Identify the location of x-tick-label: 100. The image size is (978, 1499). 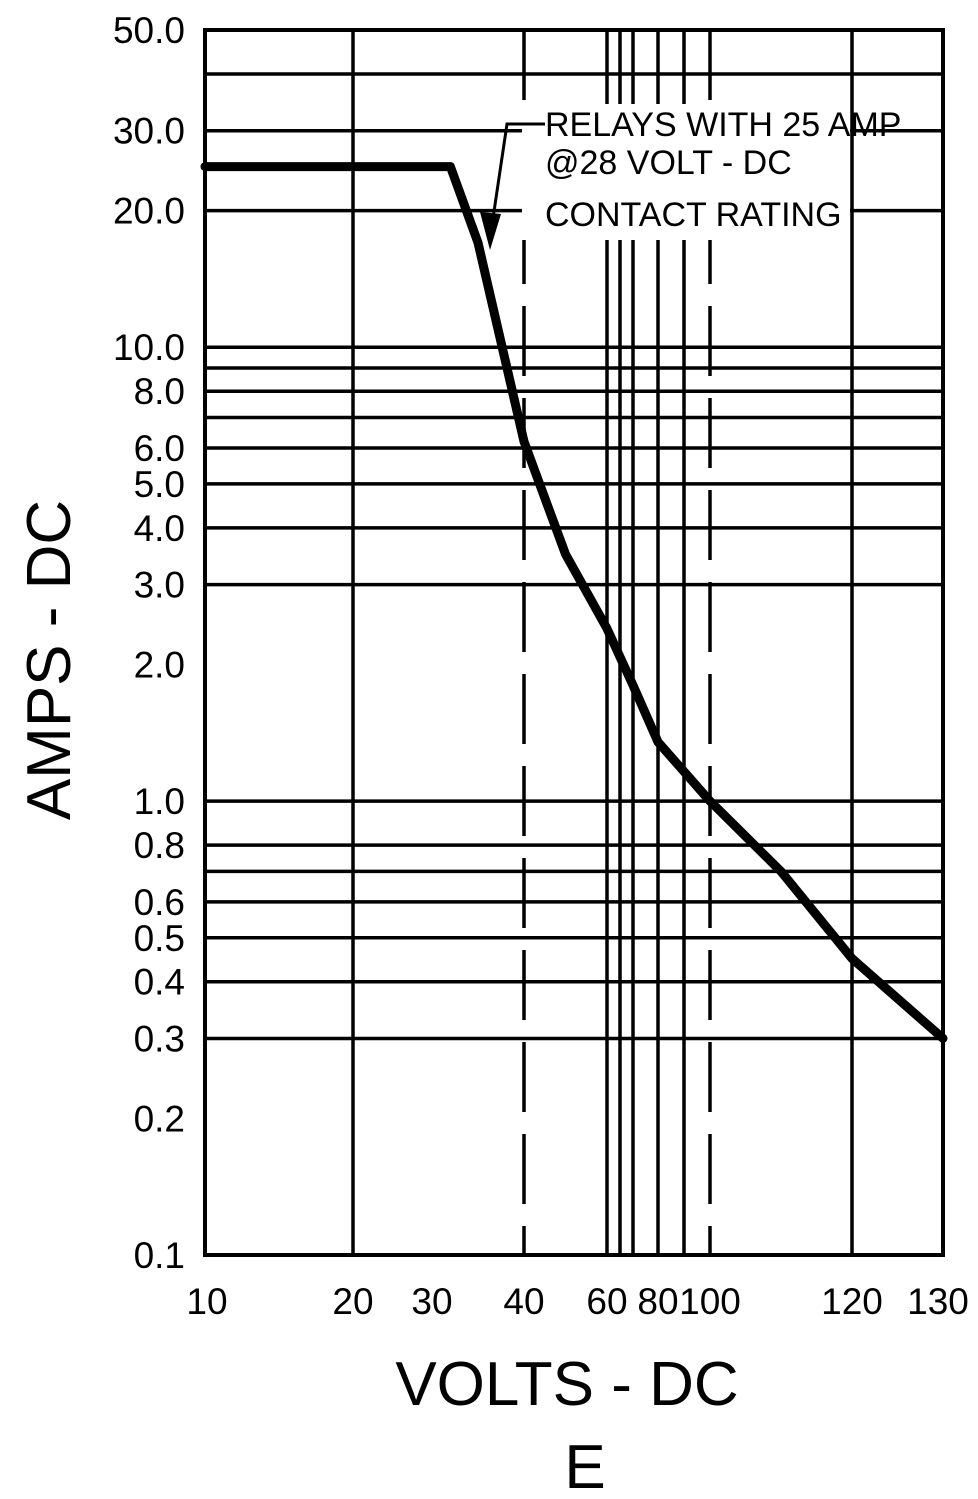
(710, 1301).